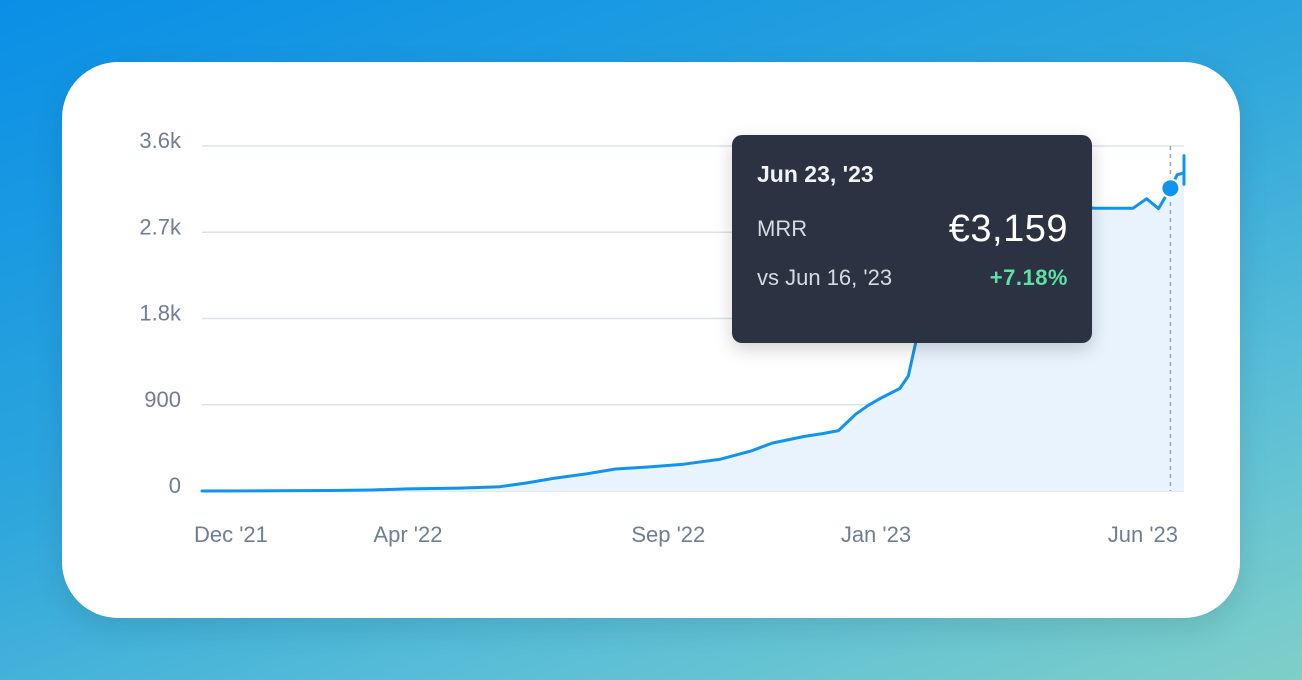 The width and height of the screenshot is (1302, 680). What do you see at coordinates (231, 534) in the screenshot?
I see `x-tick-label: Dec '21` at bounding box center [231, 534].